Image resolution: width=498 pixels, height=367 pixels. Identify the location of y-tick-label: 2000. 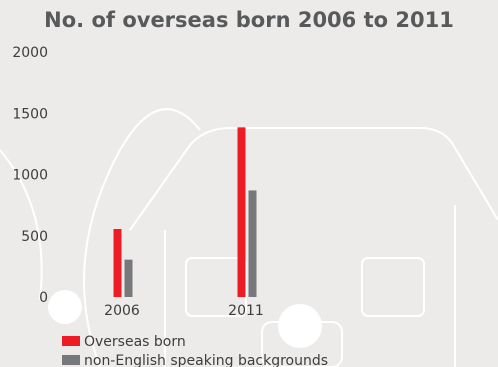
(30, 53).